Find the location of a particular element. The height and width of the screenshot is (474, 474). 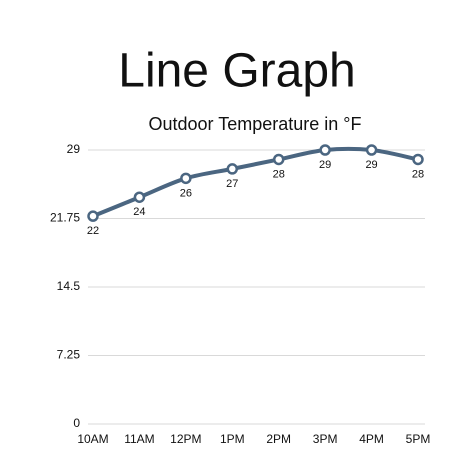

x-tick-label: 5PM is located at coordinates (418, 439).